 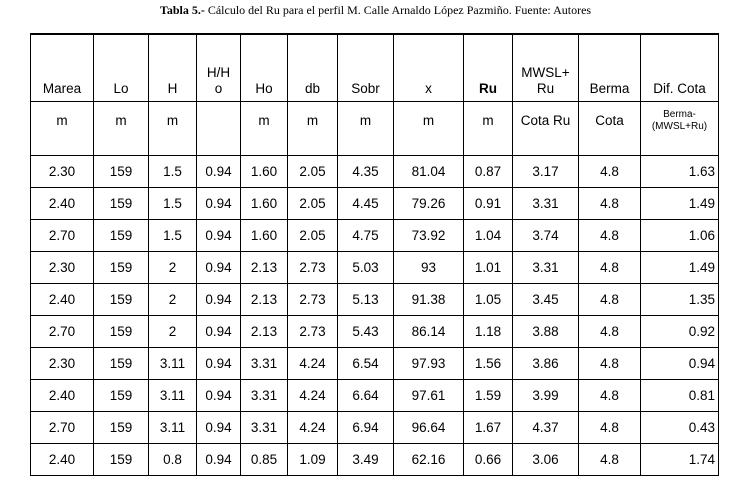 What do you see at coordinates (365, 427) in the screenshot?
I see `table-cell: 6.94` at bounding box center [365, 427].